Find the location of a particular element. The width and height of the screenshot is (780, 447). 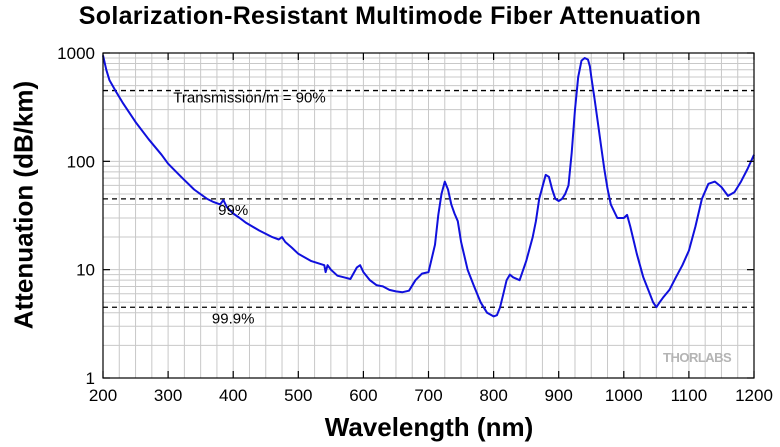

x-tick-label: 700 is located at coordinates (428, 395).